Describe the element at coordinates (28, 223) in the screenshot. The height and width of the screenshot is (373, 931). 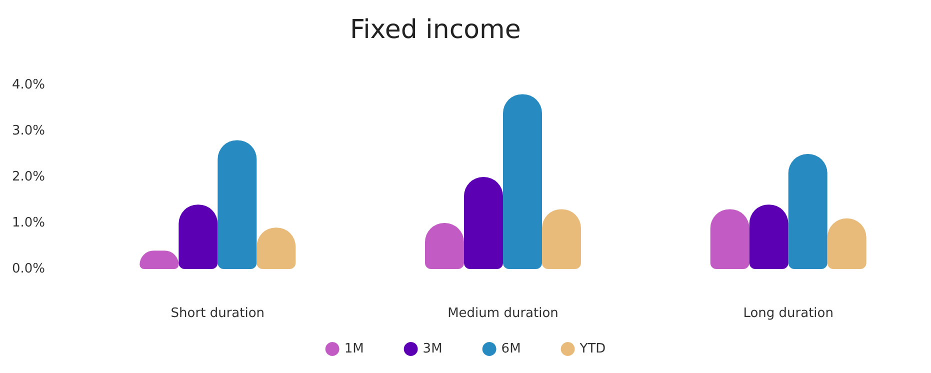
I see `y-tick-label: 1.0%` at that location.